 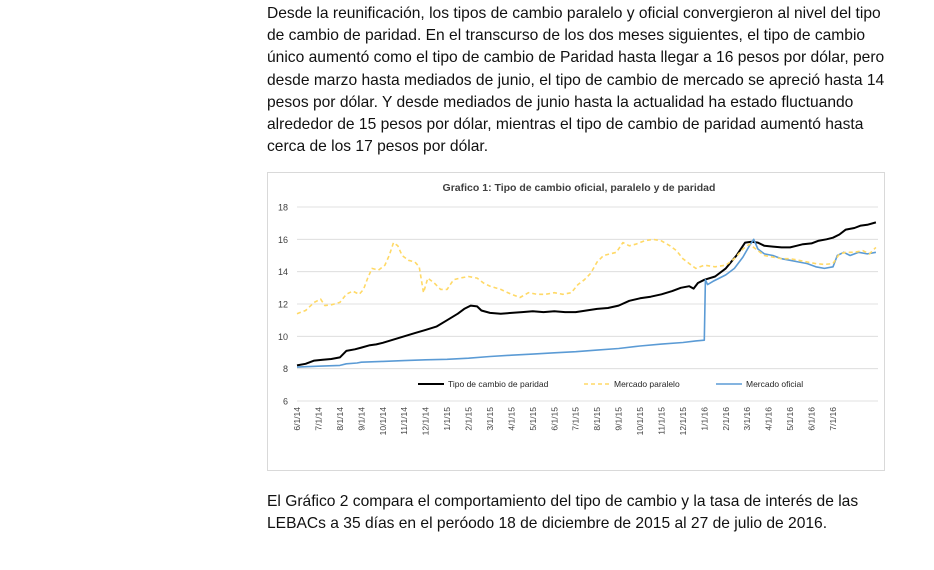 What do you see at coordinates (683, 421) in the screenshot?
I see `x-tick-label: 12/1/15` at bounding box center [683, 421].